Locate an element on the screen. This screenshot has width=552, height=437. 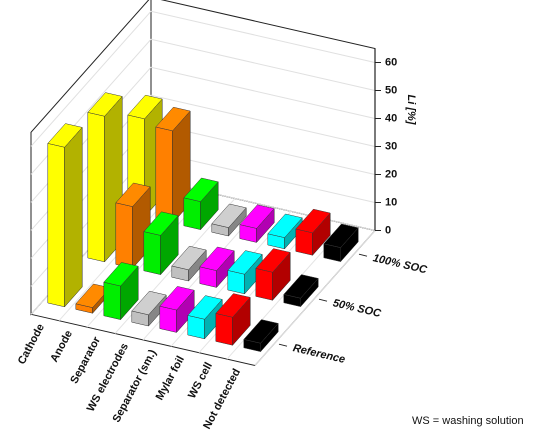
floor-grid is located at coordinates (315, 298).